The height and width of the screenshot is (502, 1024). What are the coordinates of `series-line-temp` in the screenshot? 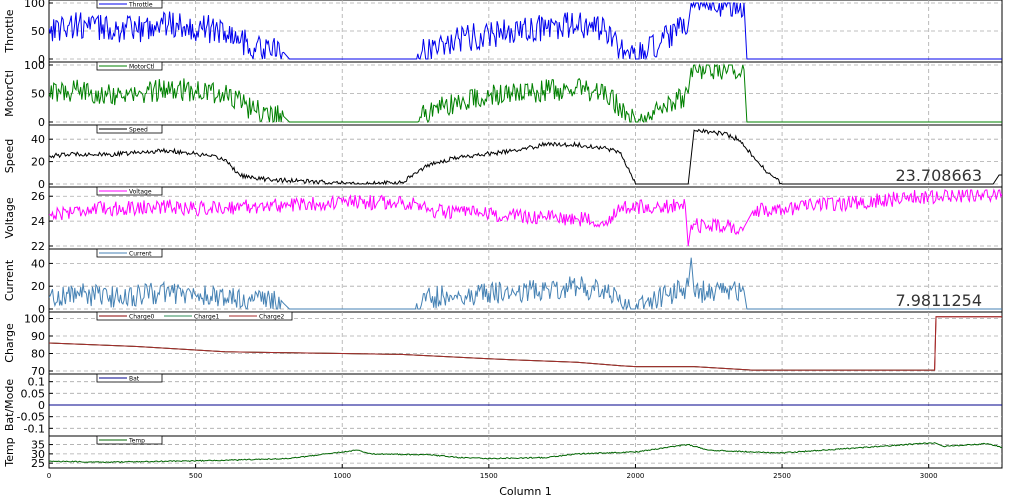 It's located at (525, 453).